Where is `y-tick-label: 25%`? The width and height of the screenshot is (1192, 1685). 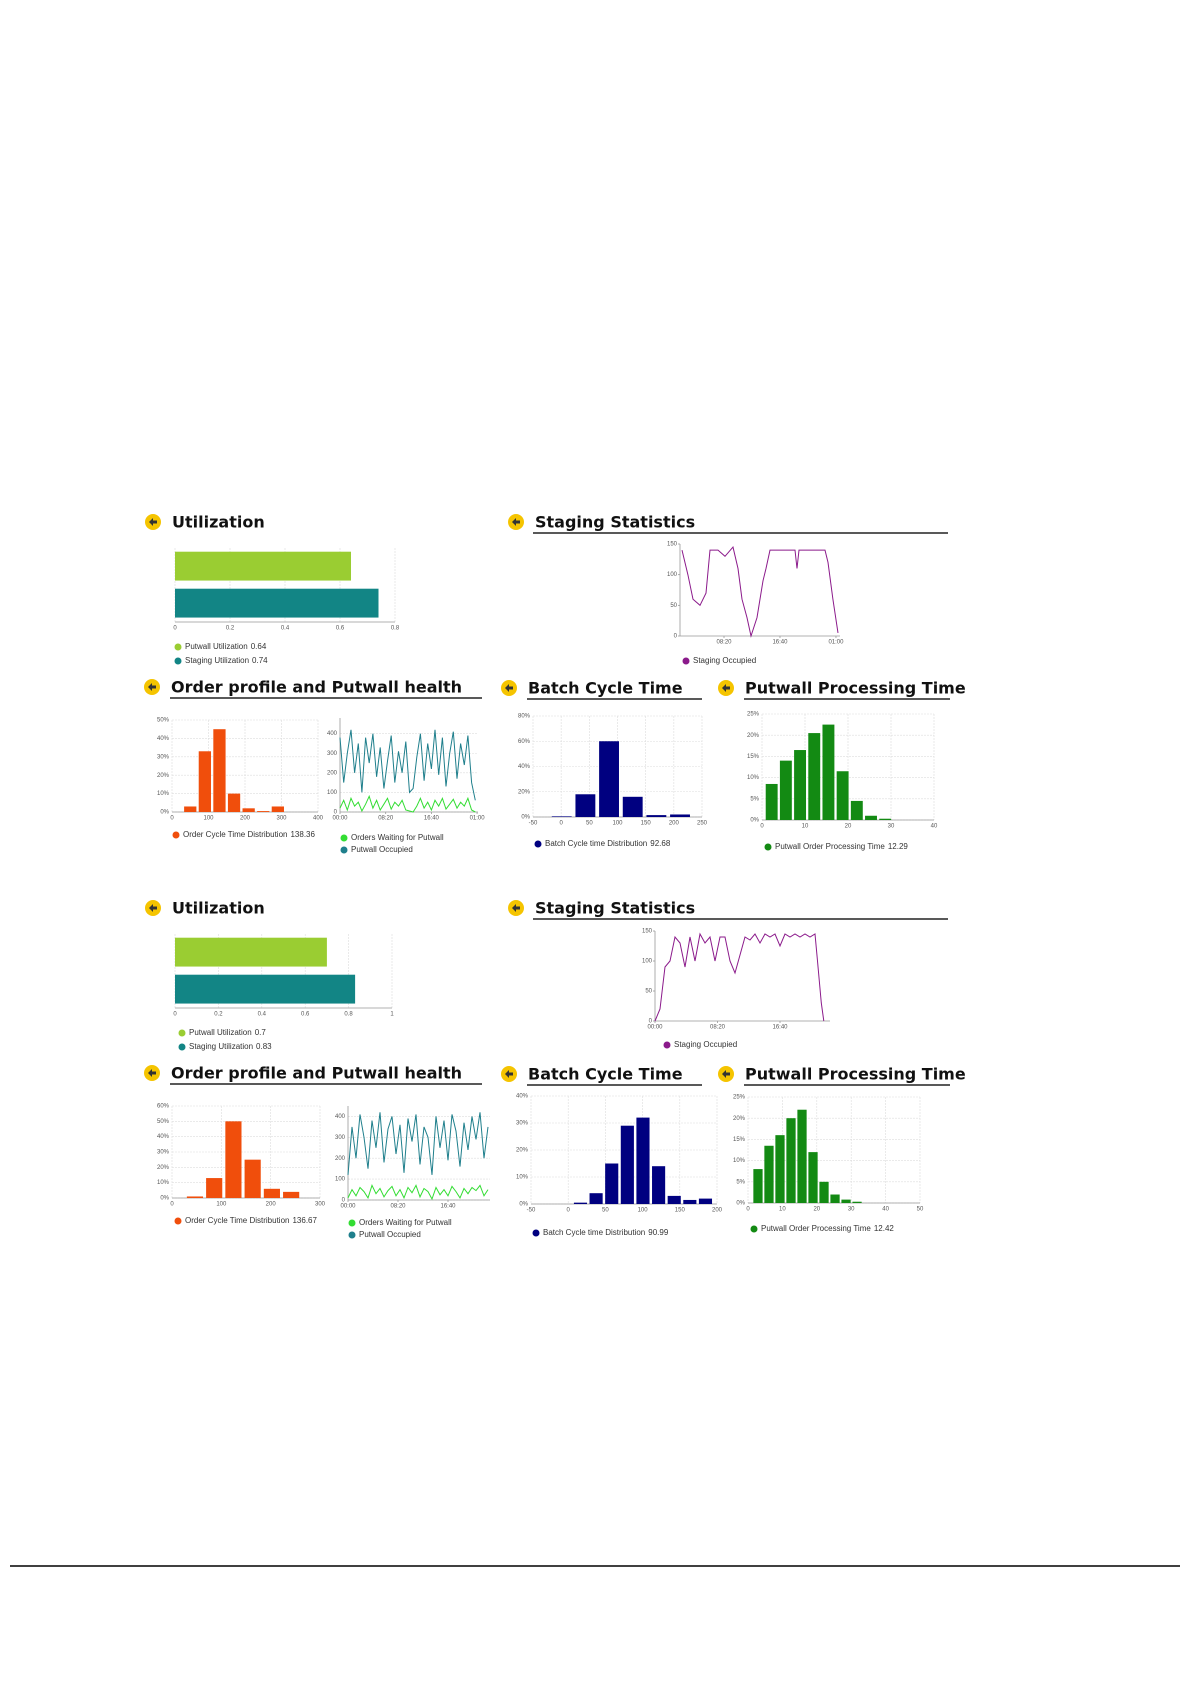 y-tick-label: 25% is located at coordinates (739, 1098).